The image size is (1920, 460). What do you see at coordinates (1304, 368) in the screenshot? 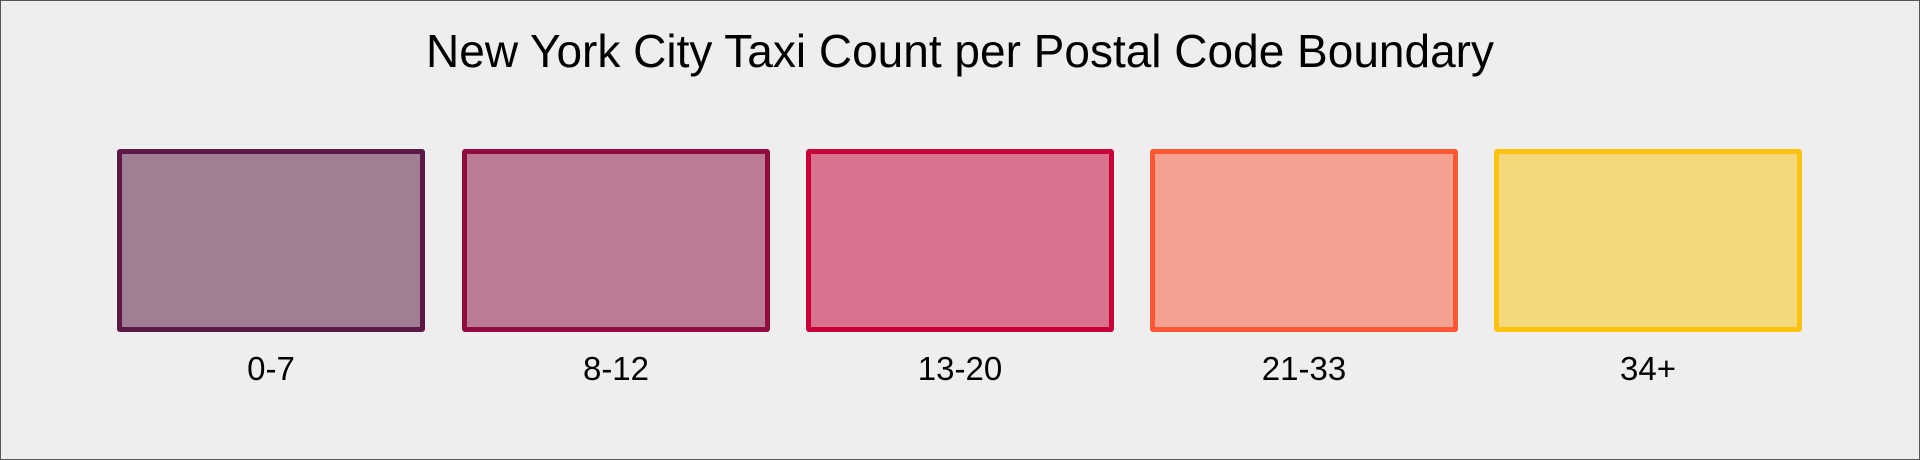
I see `legend-label: 21-33` at bounding box center [1304, 368].